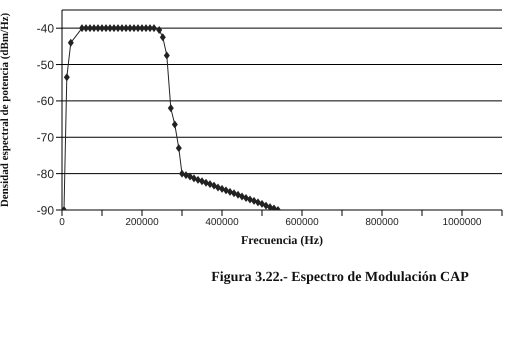 This screenshot has height=348, width=528. What do you see at coordinates (45, 101) in the screenshot?
I see `y-tick-label: -60` at bounding box center [45, 101].